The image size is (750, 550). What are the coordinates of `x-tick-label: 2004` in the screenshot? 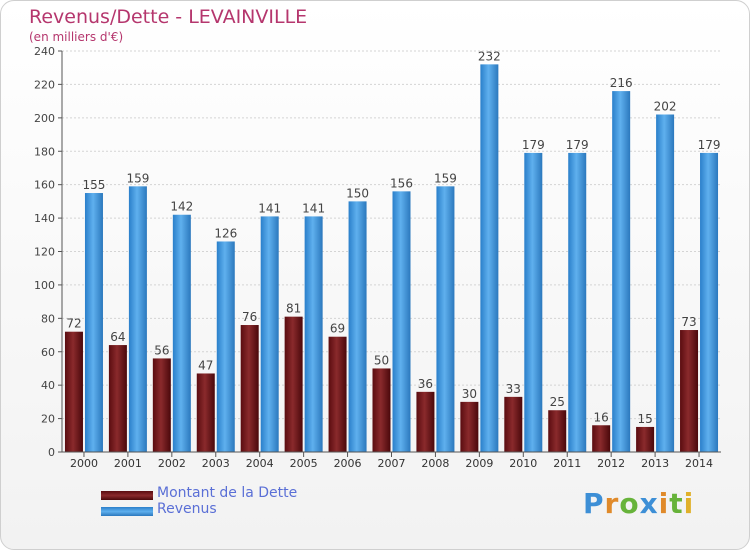 It's located at (260, 463).